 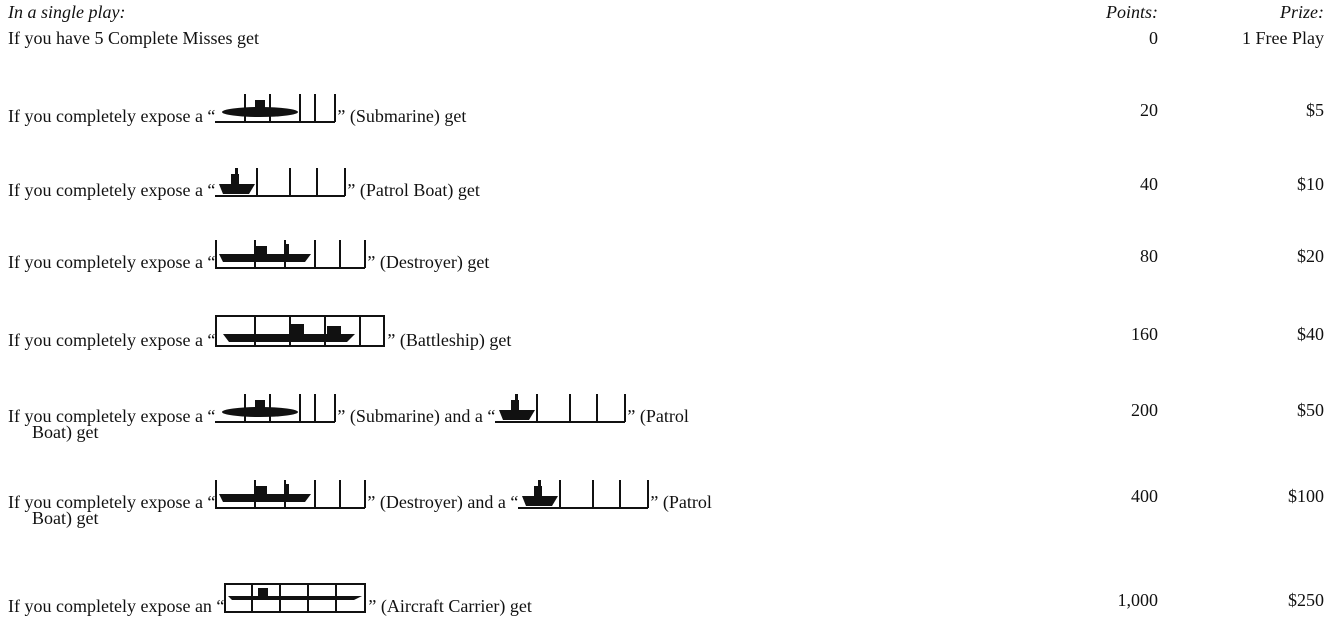 What do you see at coordinates (1144, 410) in the screenshot?
I see `points: 200` at bounding box center [1144, 410].